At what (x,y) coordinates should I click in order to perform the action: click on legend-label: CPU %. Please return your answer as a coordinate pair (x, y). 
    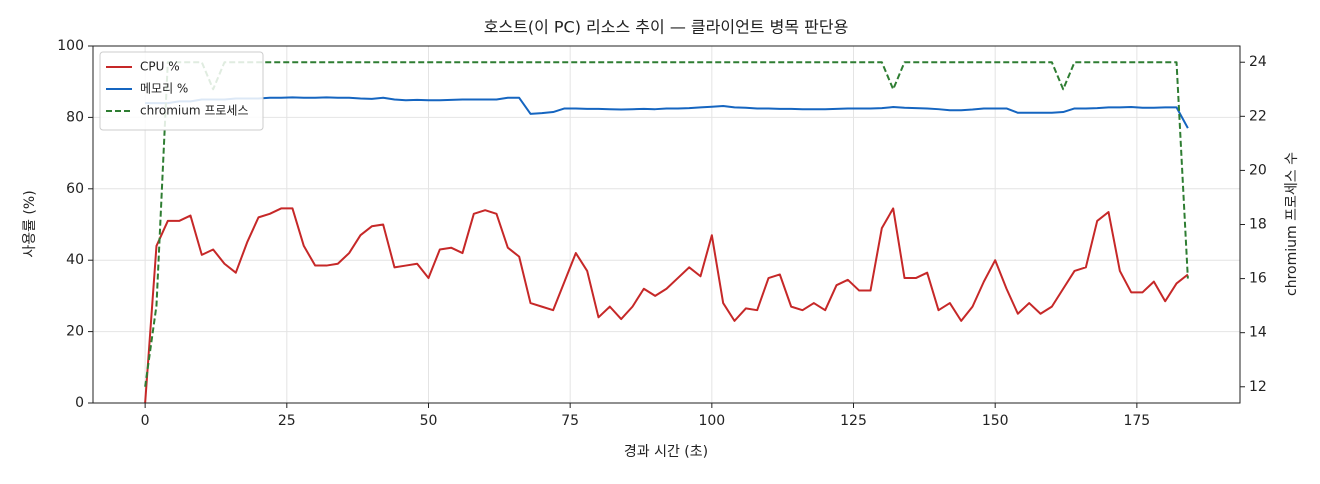
    Looking at the image, I should click on (160, 67).